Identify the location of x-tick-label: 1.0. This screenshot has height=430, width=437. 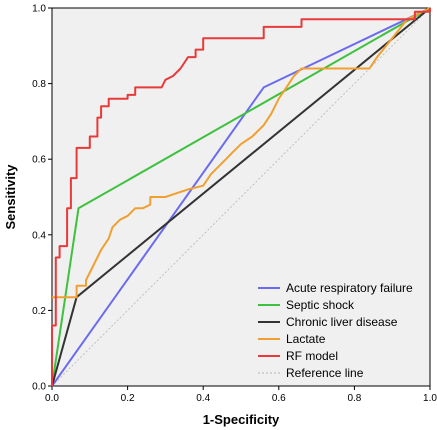
(430, 398).